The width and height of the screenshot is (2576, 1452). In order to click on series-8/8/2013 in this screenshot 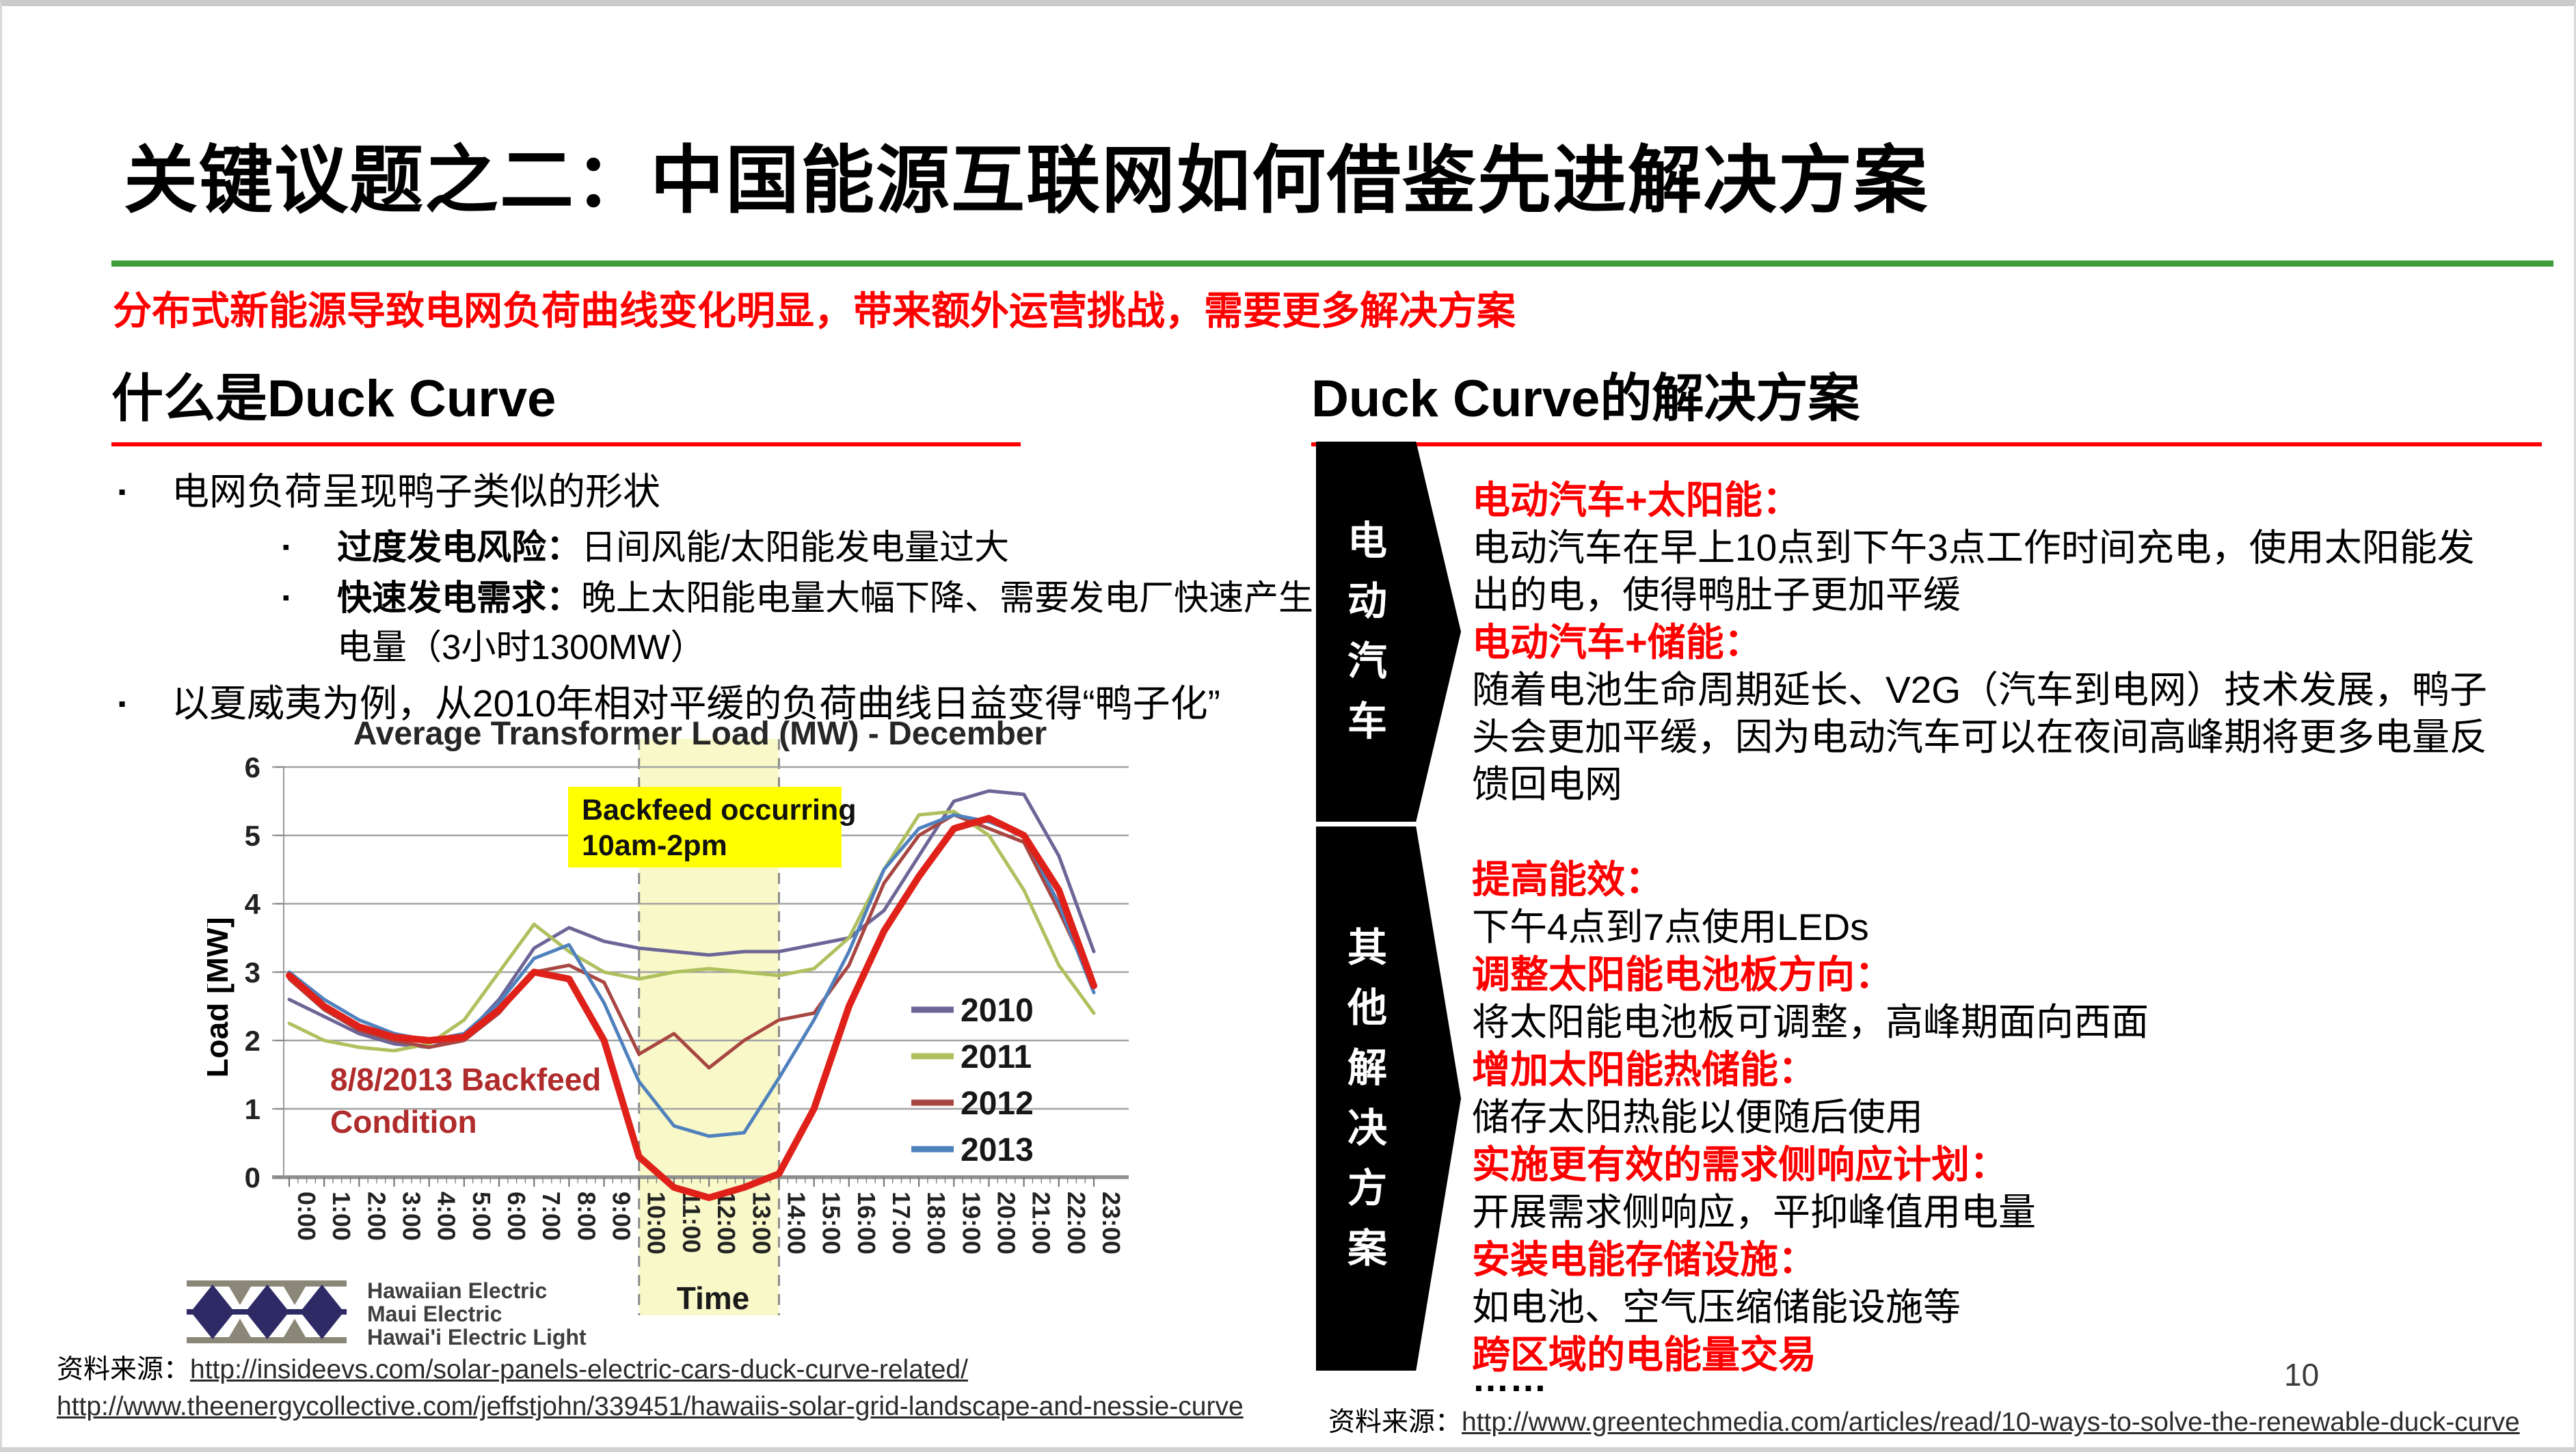, I will do `click(691, 1008)`.